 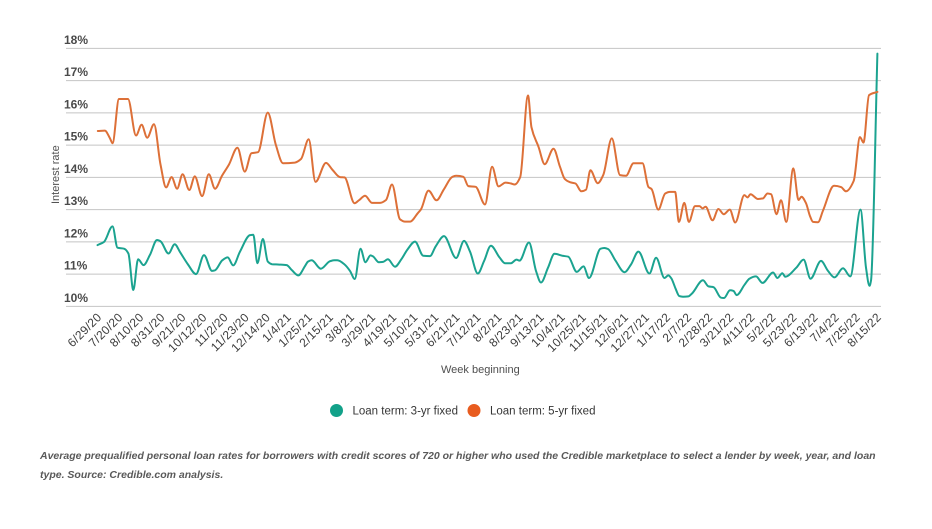 What do you see at coordinates (76, 298) in the screenshot?
I see `svg-text: 10%` at bounding box center [76, 298].